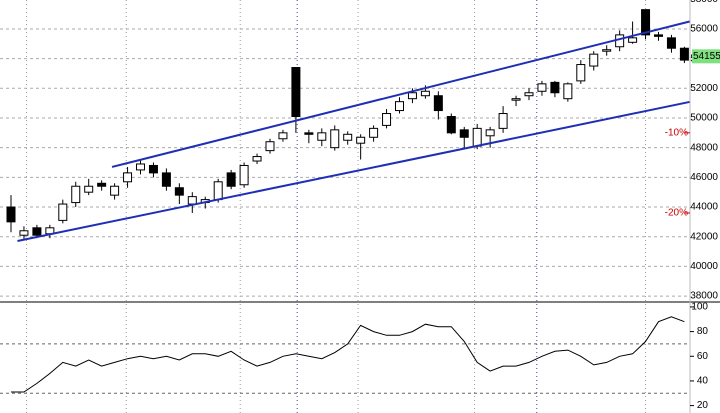 This screenshot has width=720, height=413. What do you see at coordinates (703, 356) in the screenshot?
I see `y-tick-label: 60` at bounding box center [703, 356].